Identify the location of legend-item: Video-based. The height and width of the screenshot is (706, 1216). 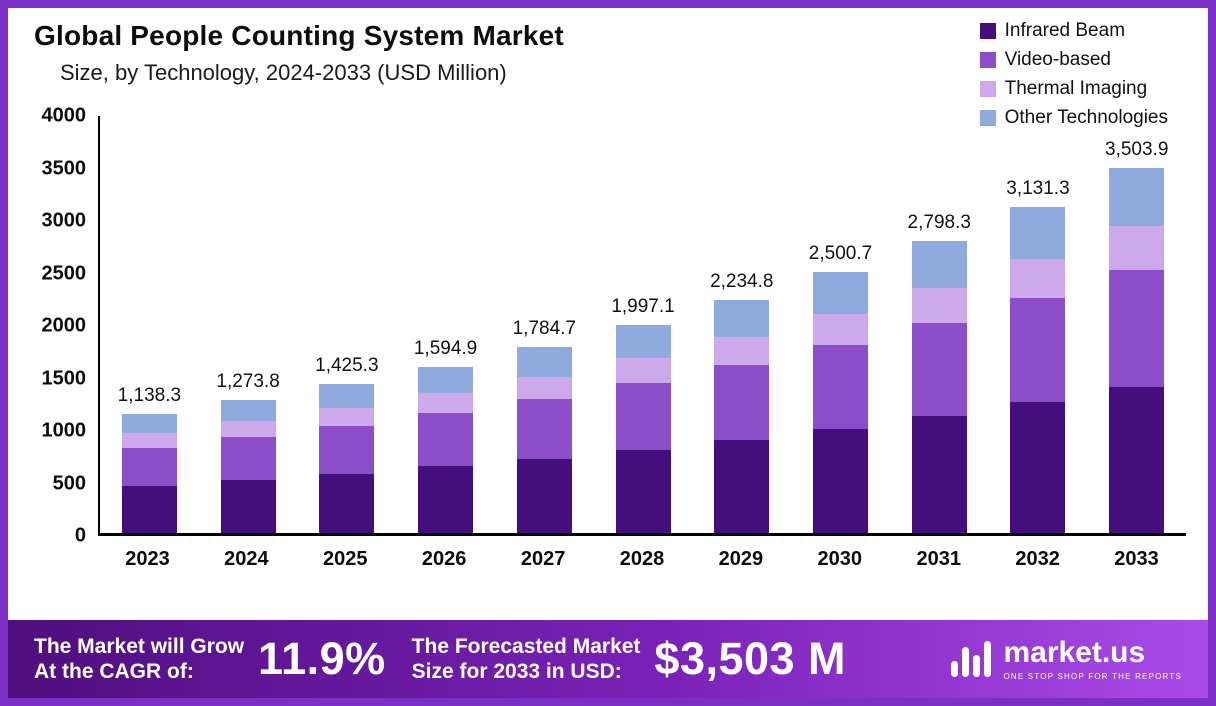
(1073, 60).